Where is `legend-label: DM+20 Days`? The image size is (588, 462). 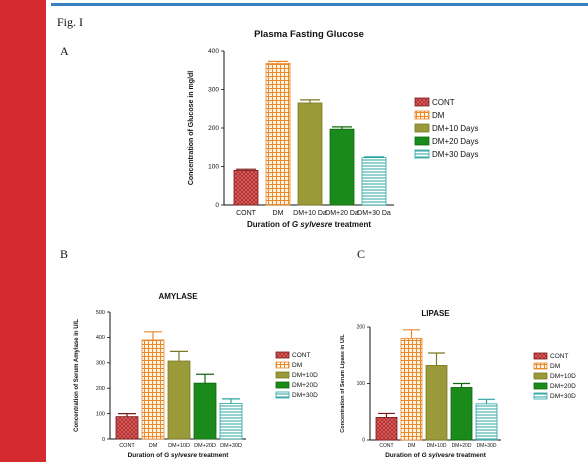 legend-label: DM+20 Days is located at coordinates (455, 141).